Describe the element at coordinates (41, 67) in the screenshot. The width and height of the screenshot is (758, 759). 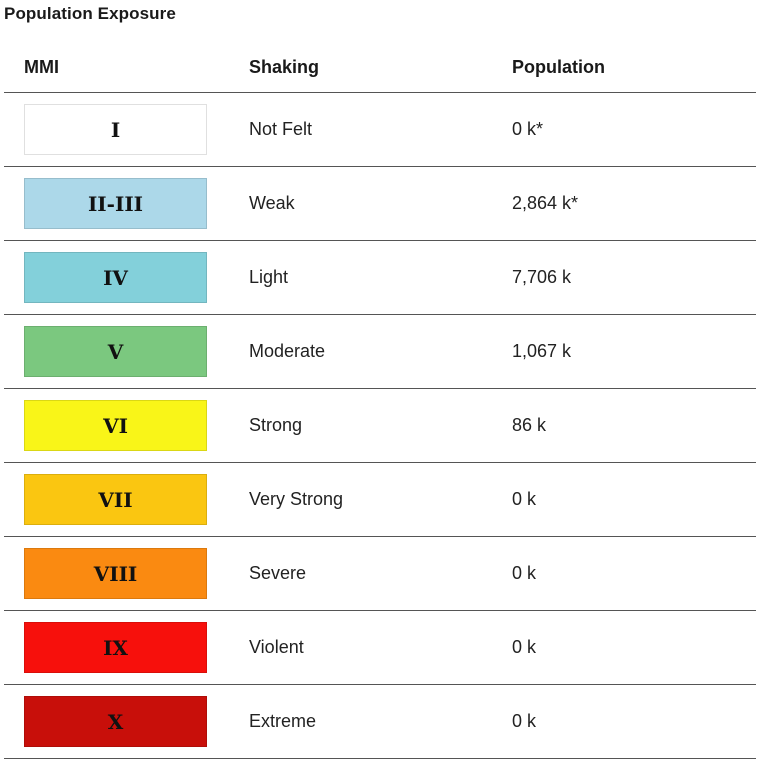
I see `header-mmi: MMI` at that location.